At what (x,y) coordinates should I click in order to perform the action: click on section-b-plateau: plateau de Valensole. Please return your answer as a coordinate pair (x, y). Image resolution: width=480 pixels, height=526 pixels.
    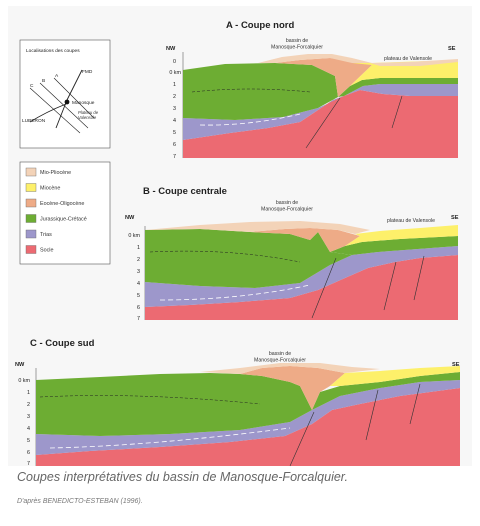
    Looking at the image, I should click on (411, 221).